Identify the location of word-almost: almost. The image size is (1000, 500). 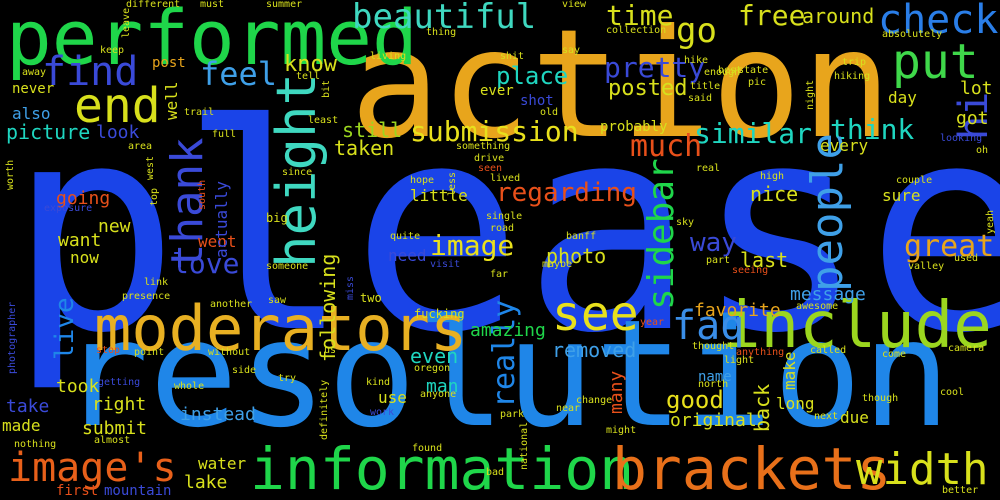
(112, 440).